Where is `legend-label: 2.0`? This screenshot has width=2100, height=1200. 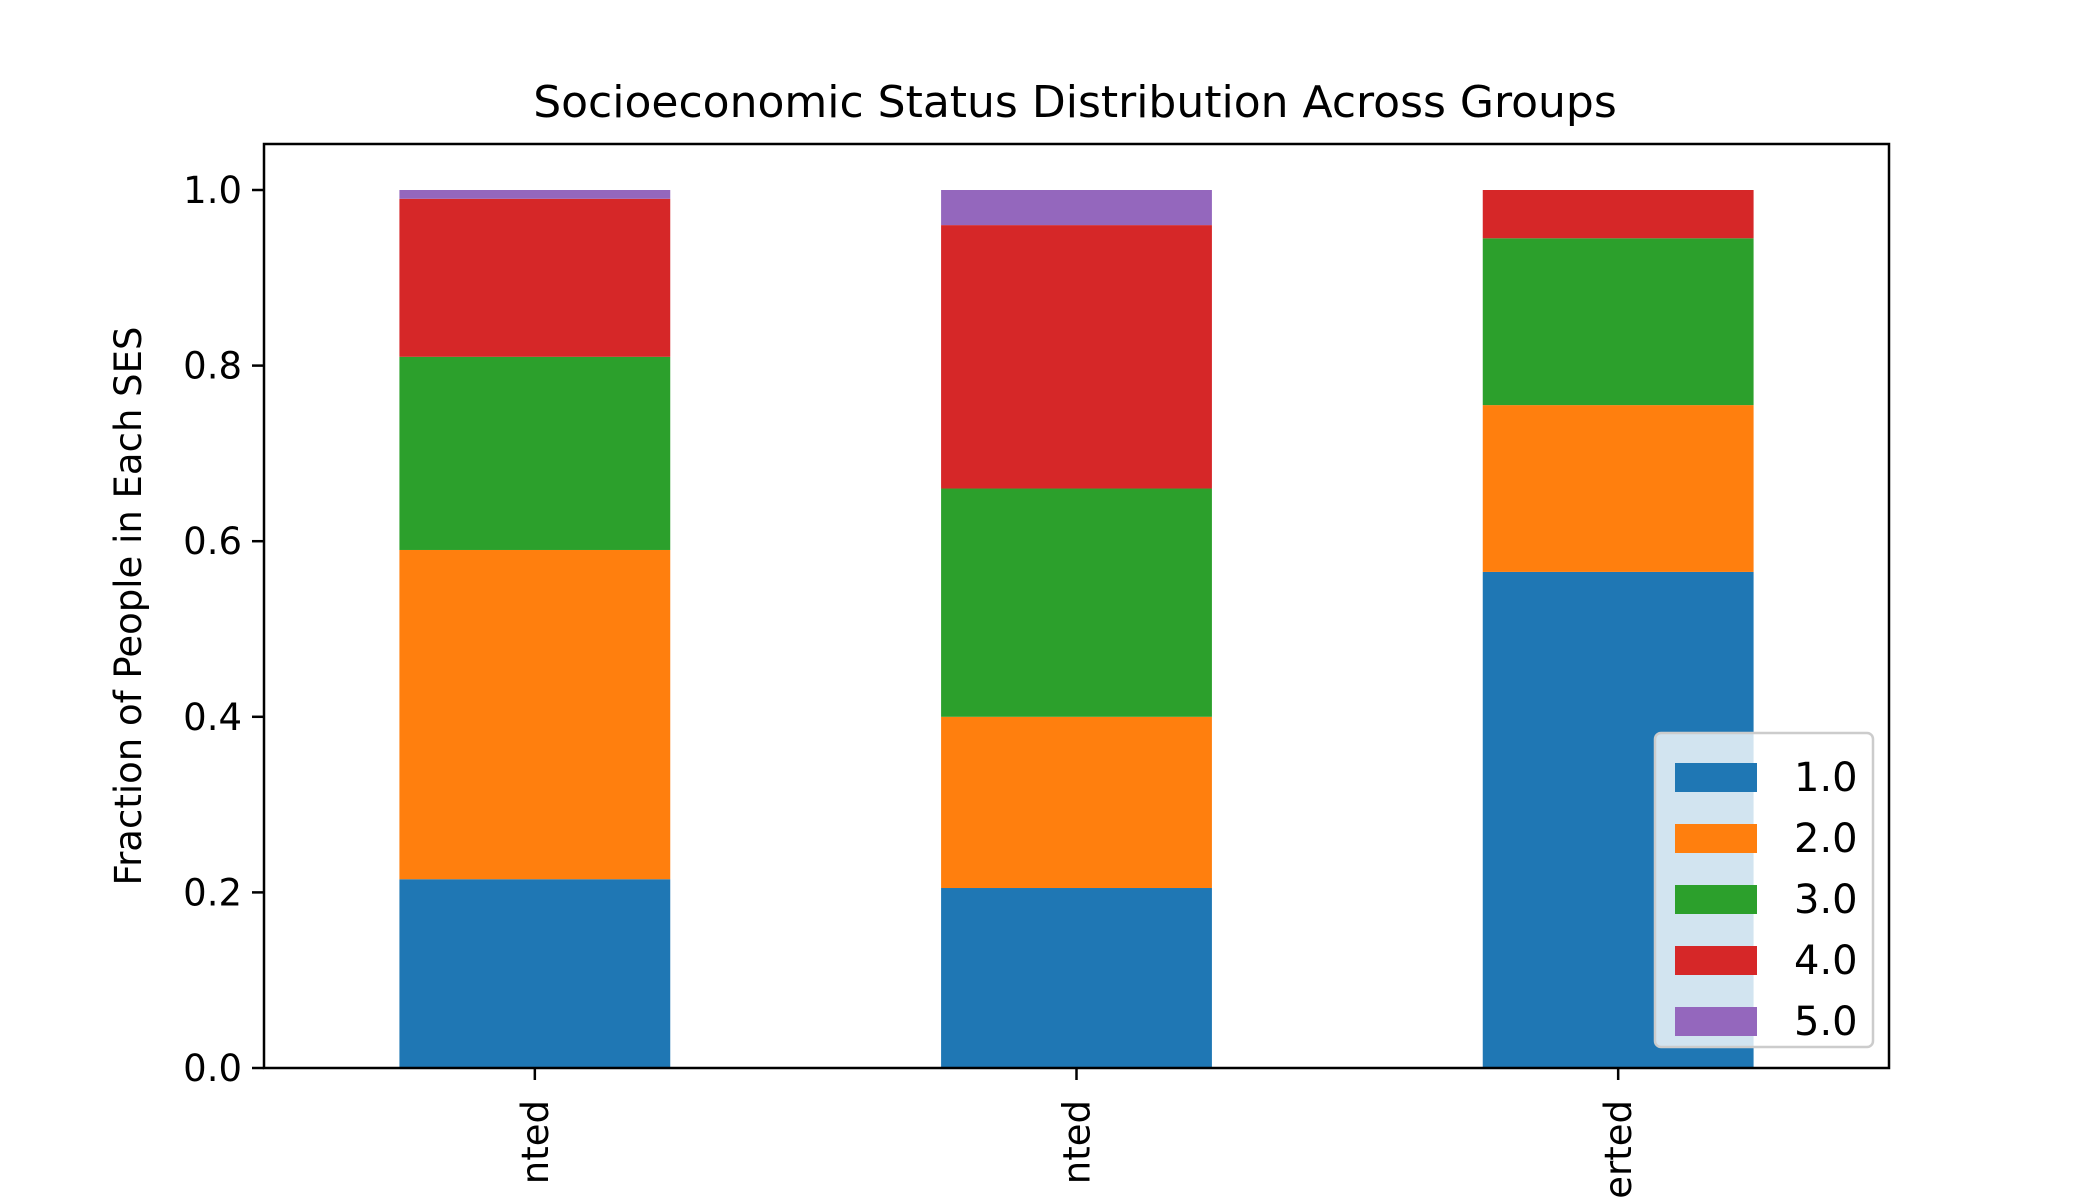 legend-label: 2.0 is located at coordinates (1826, 839).